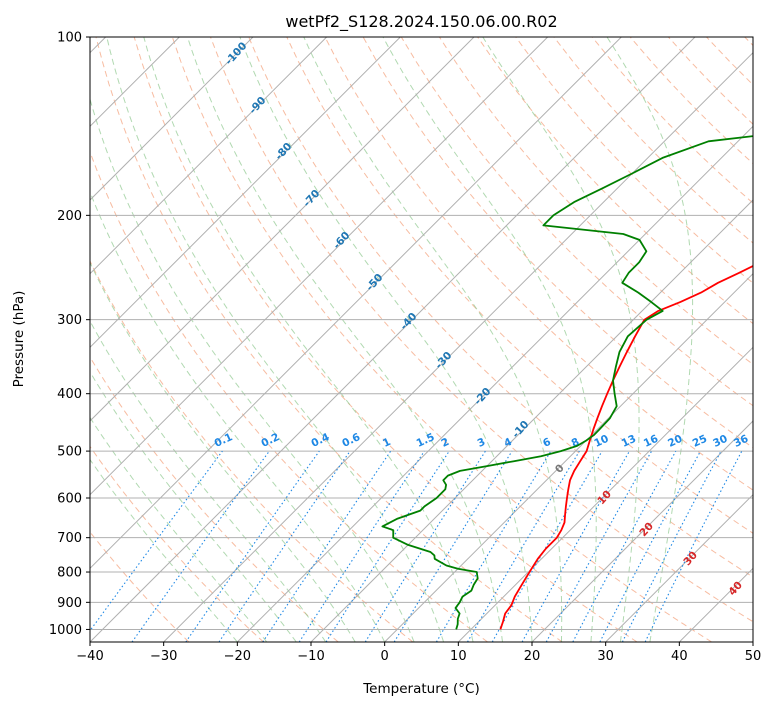  What do you see at coordinates (69, 499) in the screenshot?
I see `y-tick-label: 600` at bounding box center [69, 499].